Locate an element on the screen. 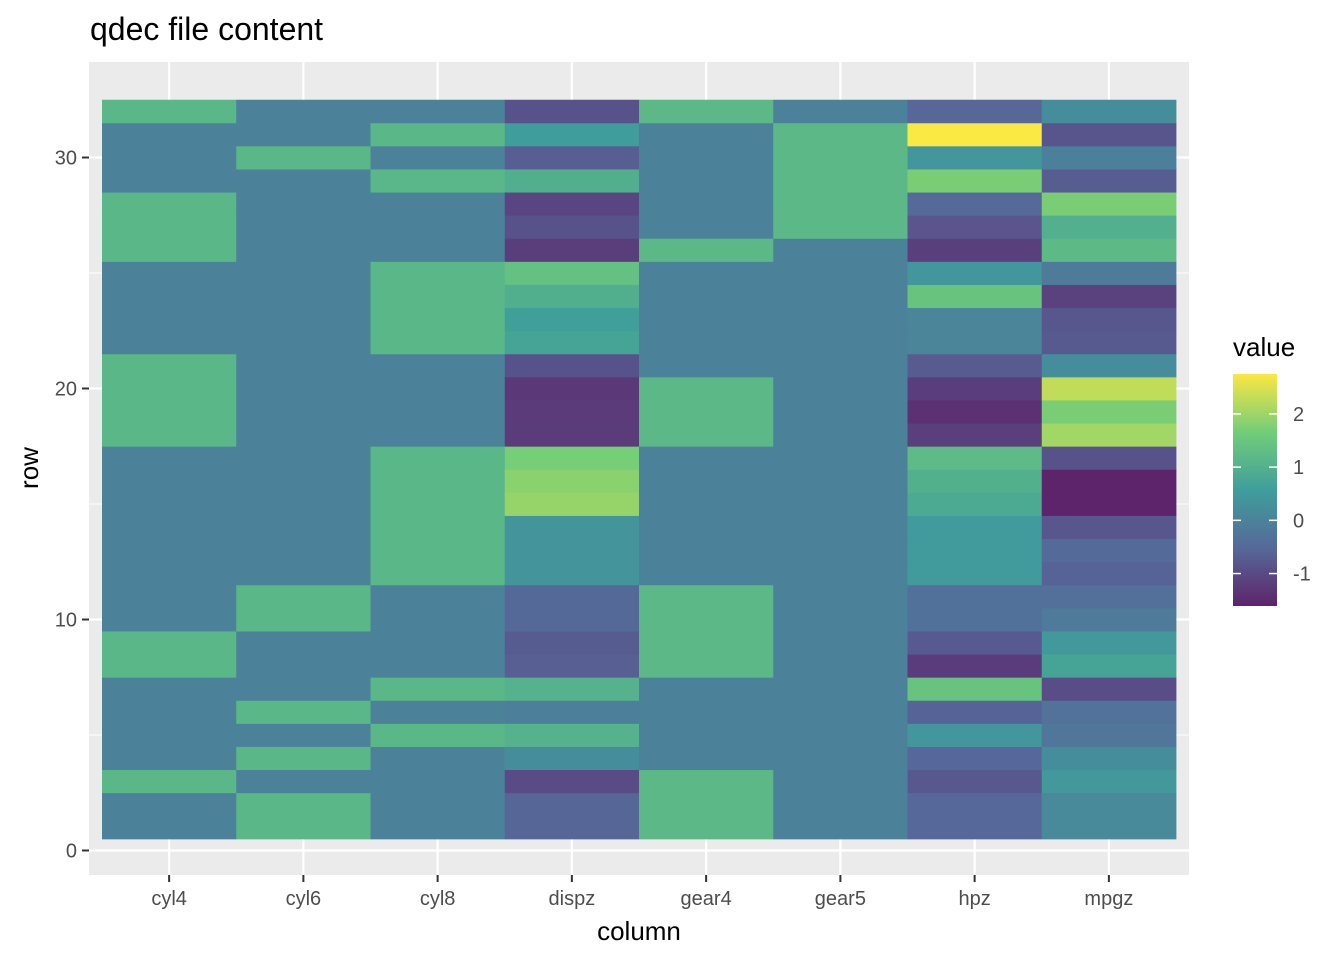 Image resolution: width=1344 pixels, height=960 pixels. y-tick-label: 30 is located at coordinates (66, 159).